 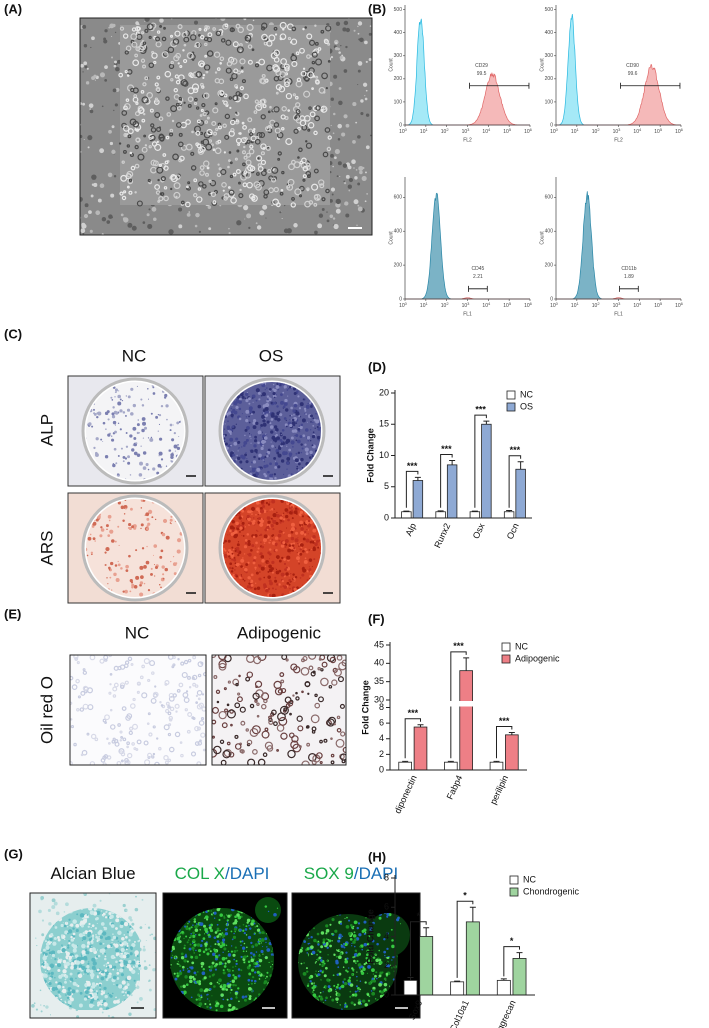 What do you see at coordinates (46, 710) in the screenshot?
I see `row-header: Oil red O` at bounding box center [46, 710].